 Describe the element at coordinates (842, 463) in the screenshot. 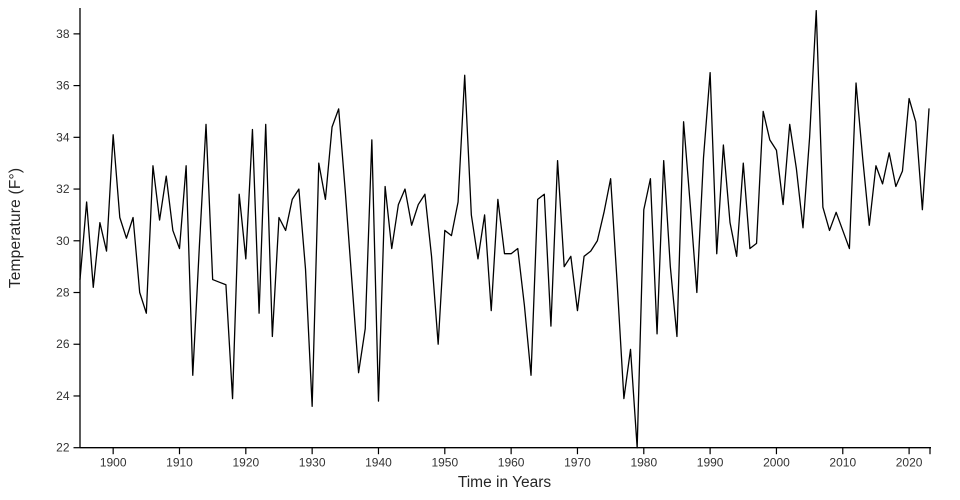

I see `x-tick-label-2010: 2010` at that location.